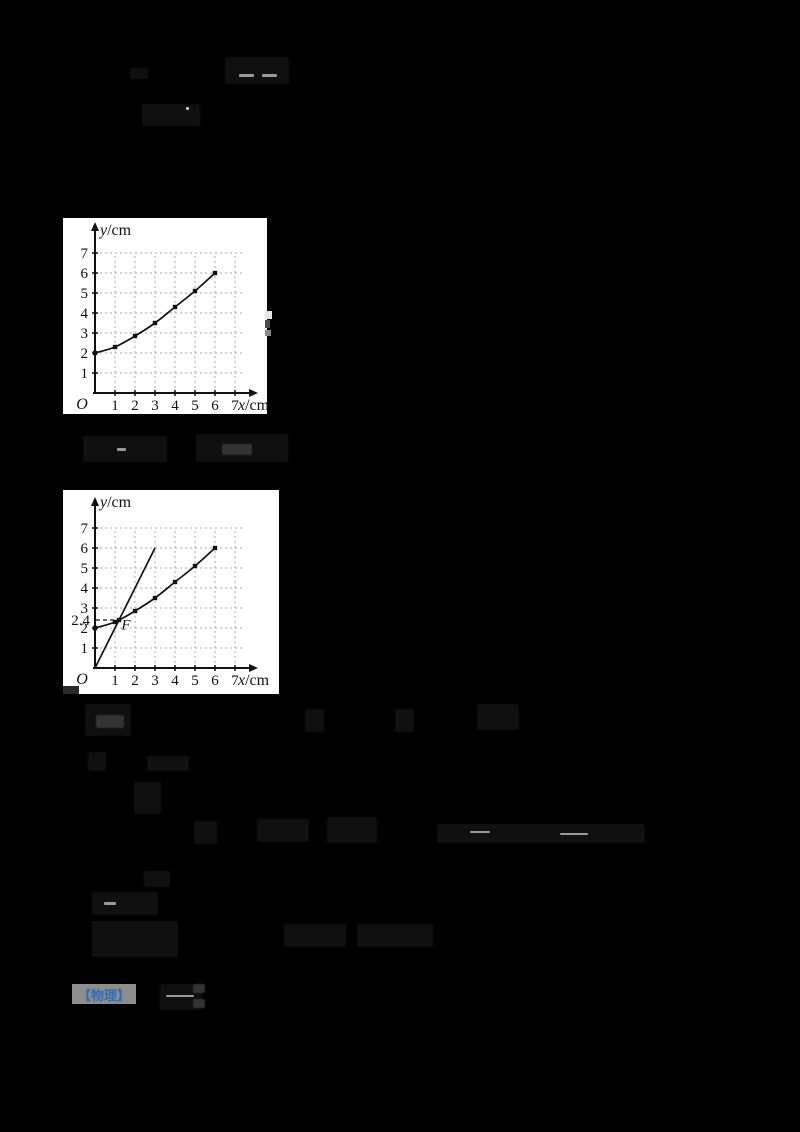  I want to click on subject-badge: 【物理】, so click(104, 994).